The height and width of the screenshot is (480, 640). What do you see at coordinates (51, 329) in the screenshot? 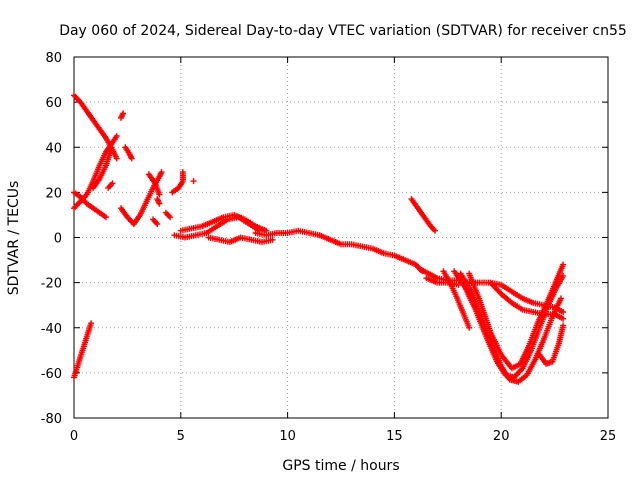
I see `y-tick-label: -40` at bounding box center [51, 329].